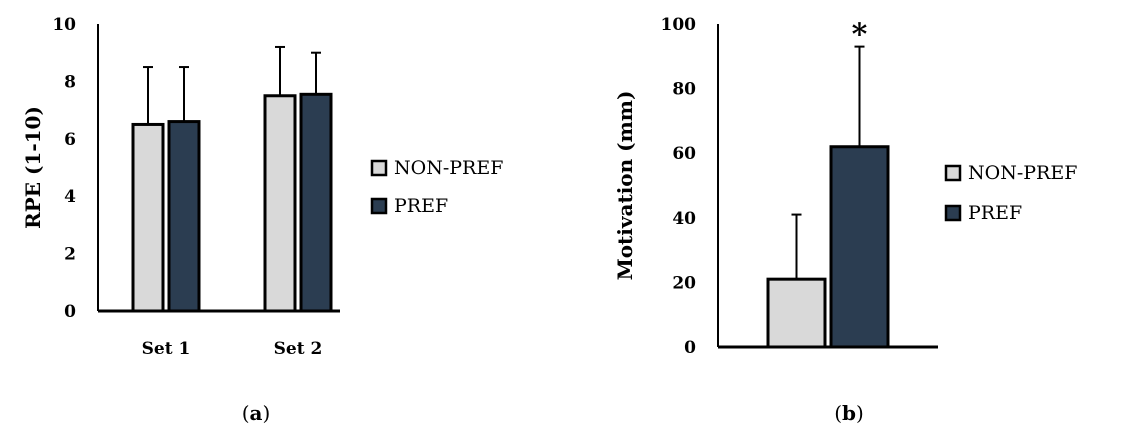 The width and height of the screenshot is (1128, 446). I want to click on x-category-label: Set 1, so click(166, 349).